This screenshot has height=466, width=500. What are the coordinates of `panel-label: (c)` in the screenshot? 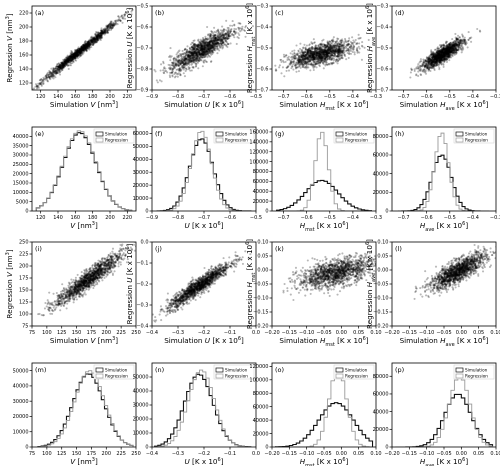 It's located at (279, 13).